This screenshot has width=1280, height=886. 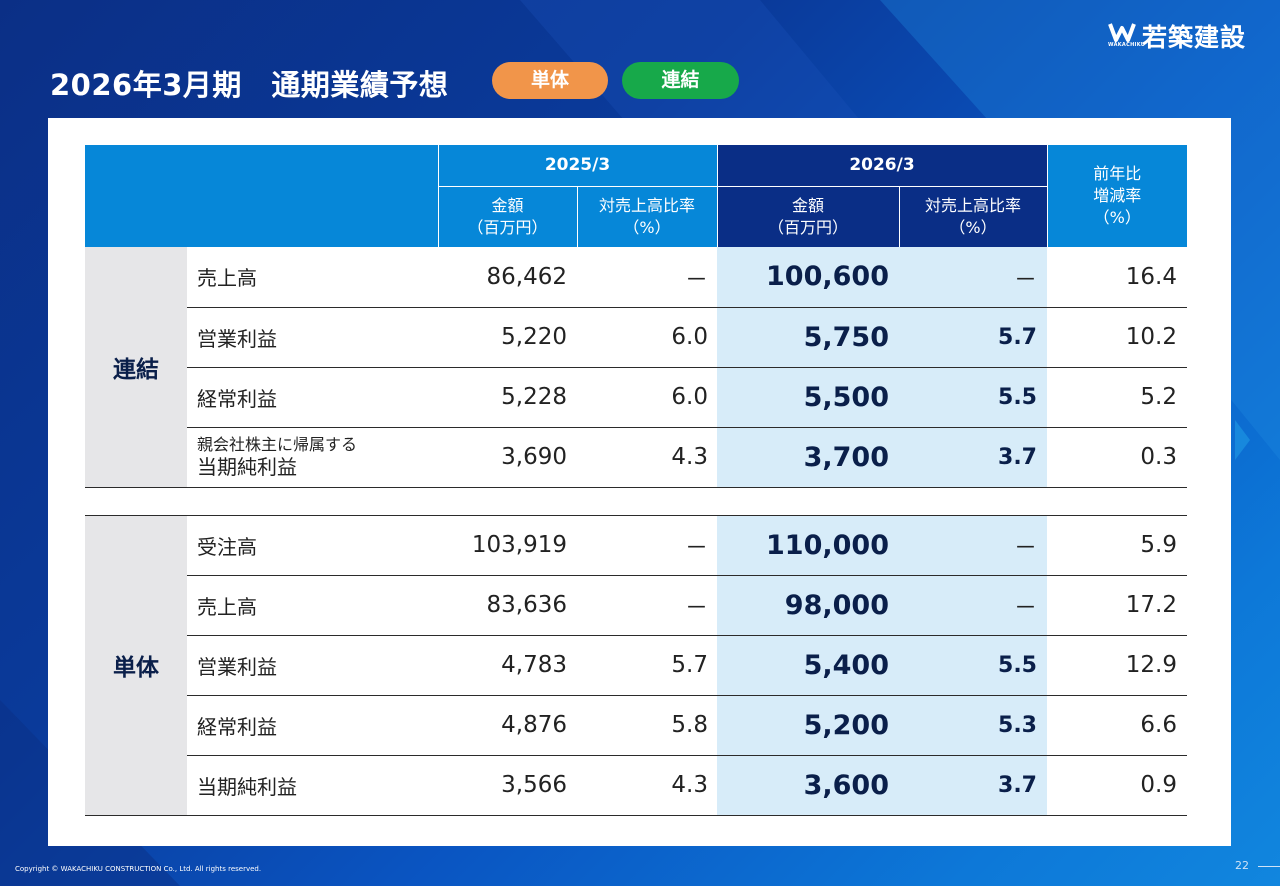 I want to click on wakachiku-logo-icon, so click(x=1122, y=32).